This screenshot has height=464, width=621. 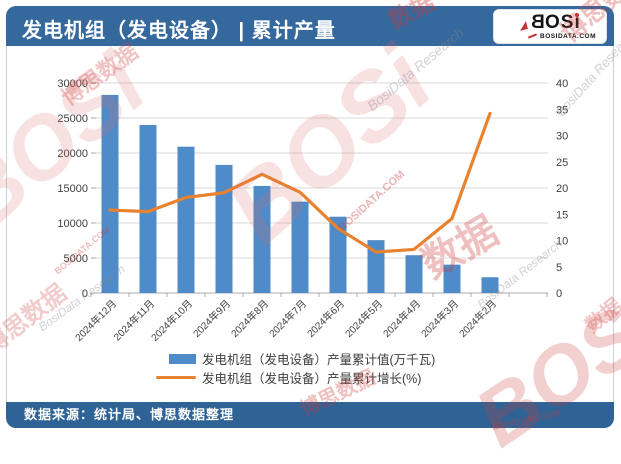 I want to click on logo-letter-b: B, so click(x=537, y=22).